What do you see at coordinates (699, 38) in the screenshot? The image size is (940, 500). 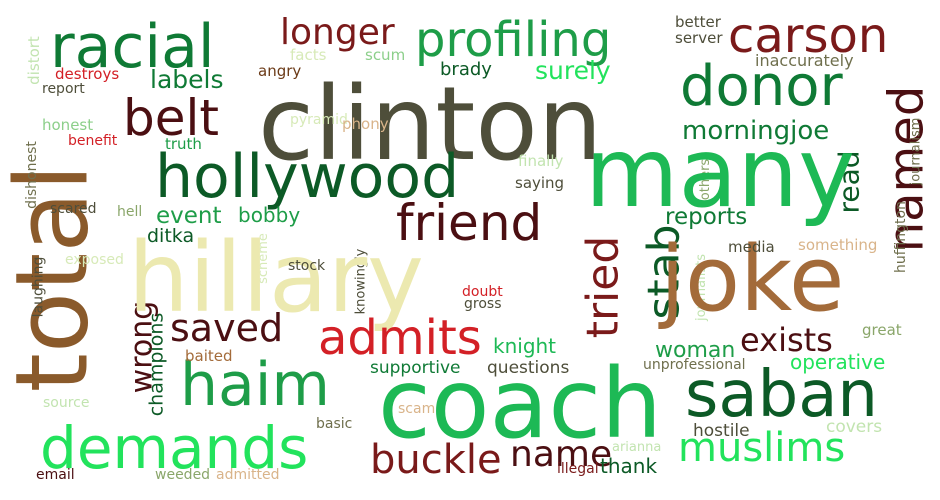 I see `word-server: server` at bounding box center [699, 38].